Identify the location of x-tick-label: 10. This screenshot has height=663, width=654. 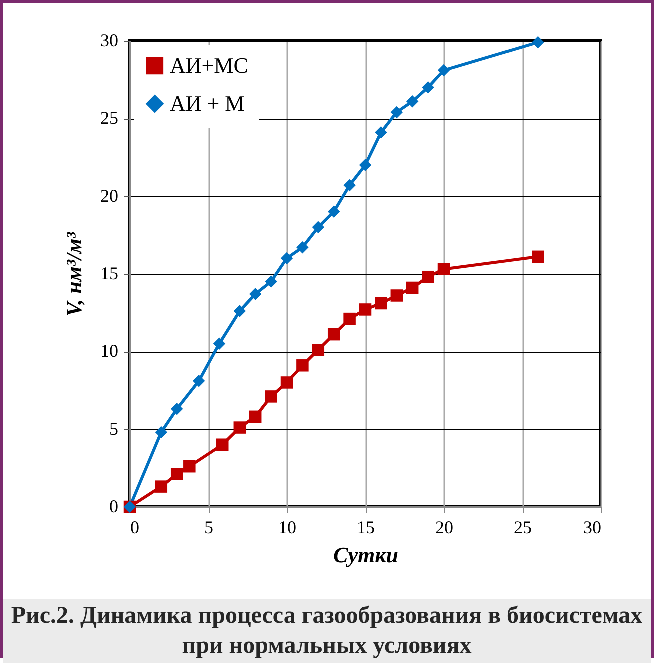
(287, 528).